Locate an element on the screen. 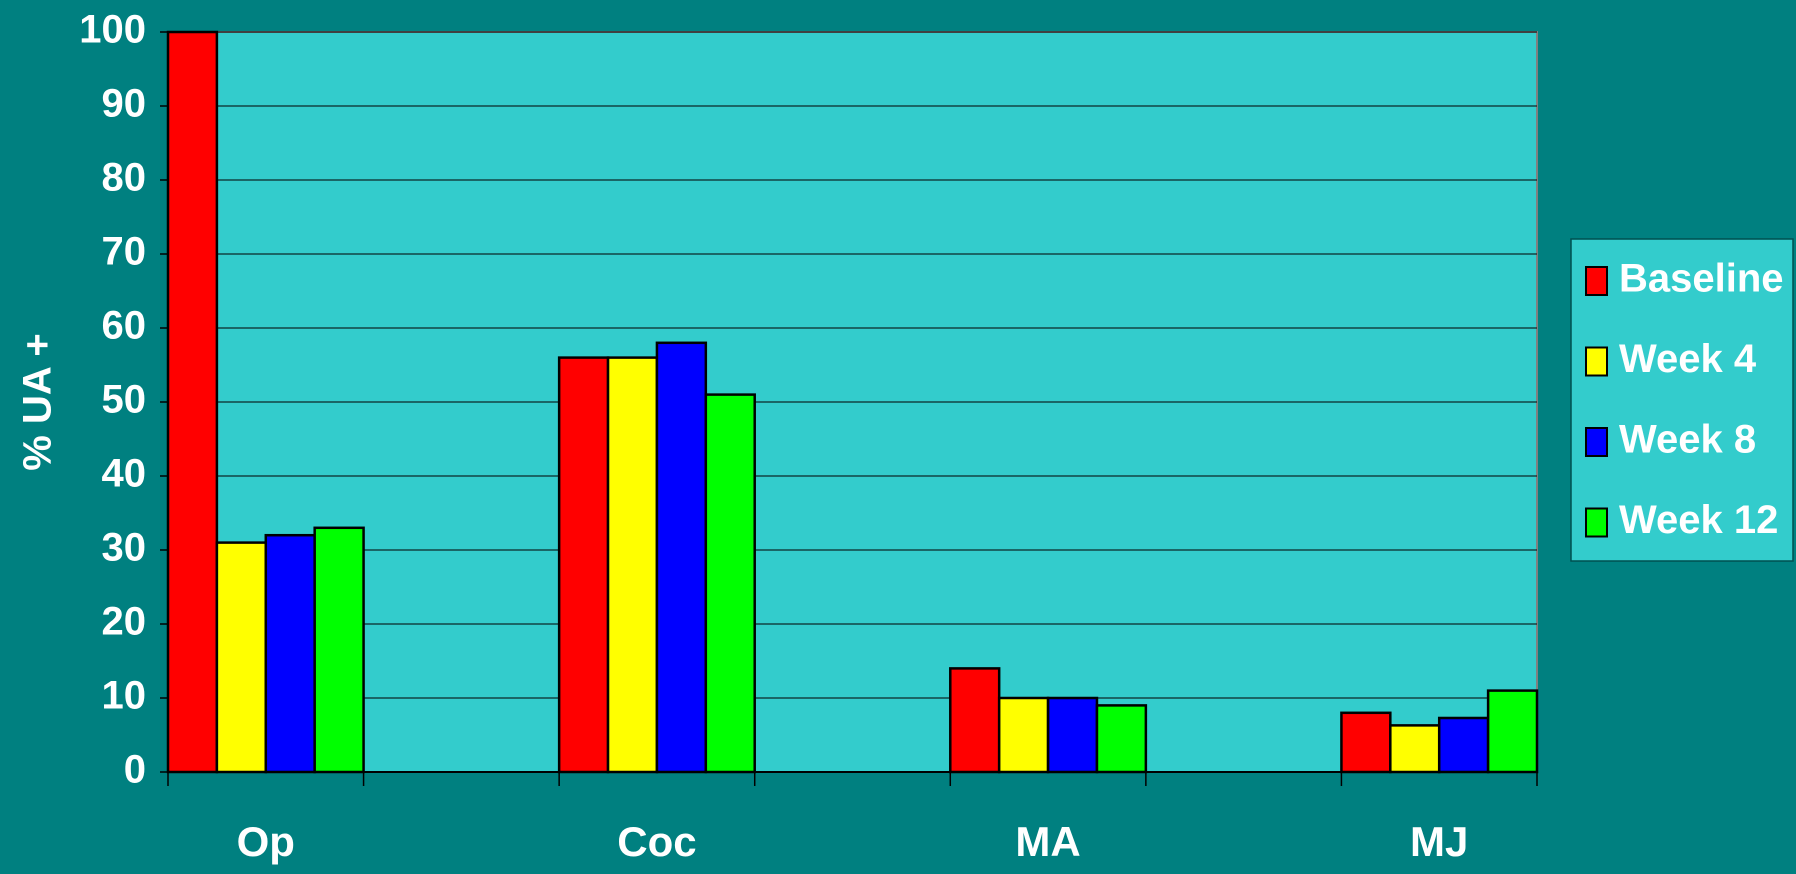 The image size is (1796, 874). y-tick-label: 90 is located at coordinates (124, 104).